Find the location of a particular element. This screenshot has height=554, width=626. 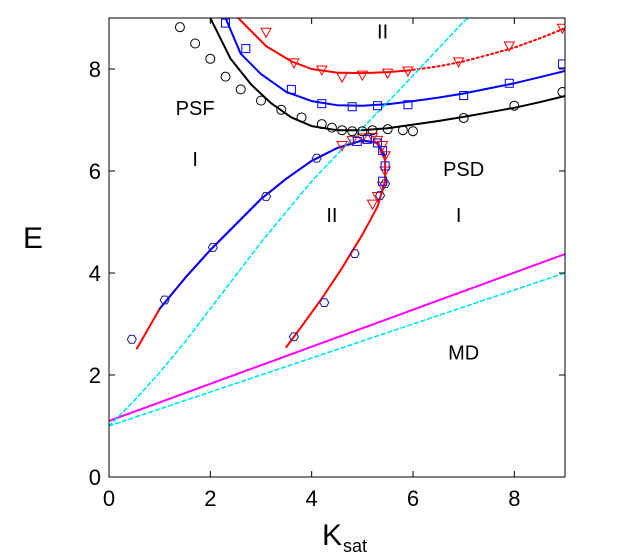

x-tick-label: 2 is located at coordinates (210, 498).